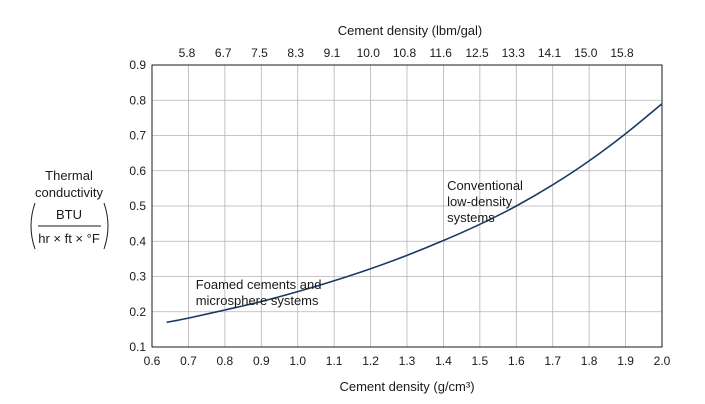 The height and width of the screenshot is (404, 705). Describe the element at coordinates (622, 53) in the screenshot. I see `top-tick-label: 15.8` at that location.